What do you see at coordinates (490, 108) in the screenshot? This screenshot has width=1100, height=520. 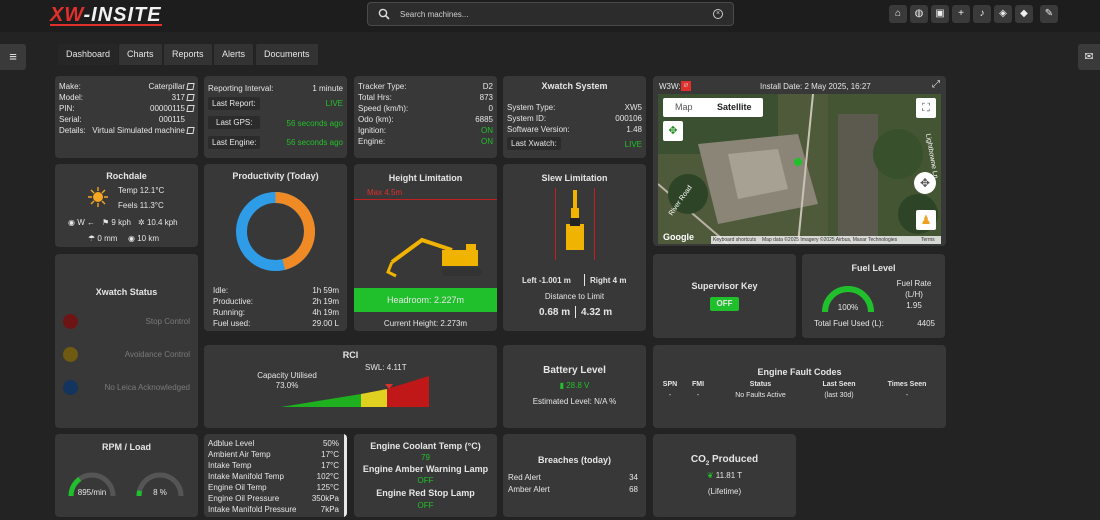 I see `speed-value: 0` at bounding box center [490, 108].